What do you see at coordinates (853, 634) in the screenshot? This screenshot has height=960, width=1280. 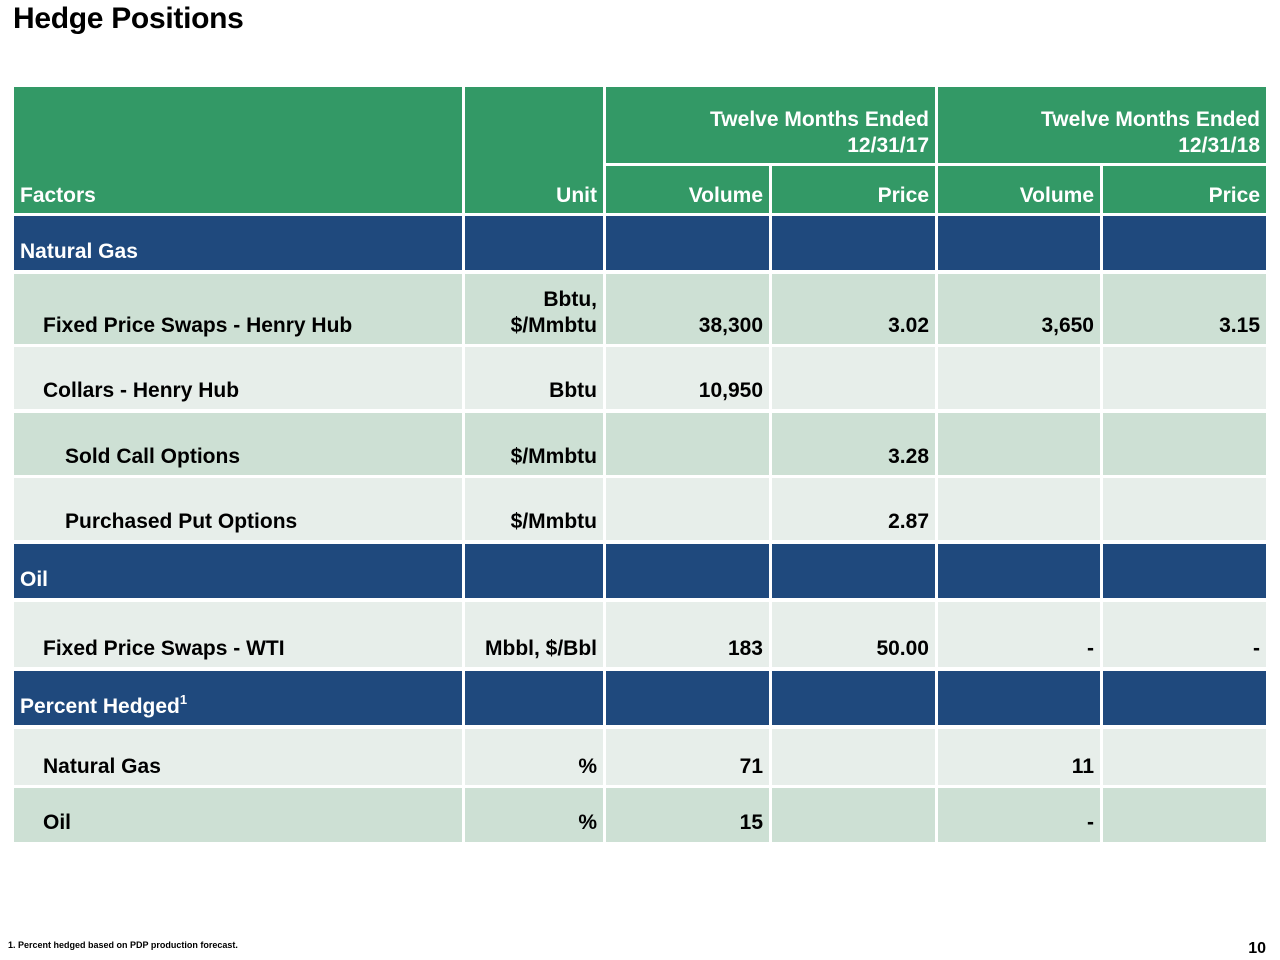 I see `price-2017-cell: 50.00` at bounding box center [853, 634].